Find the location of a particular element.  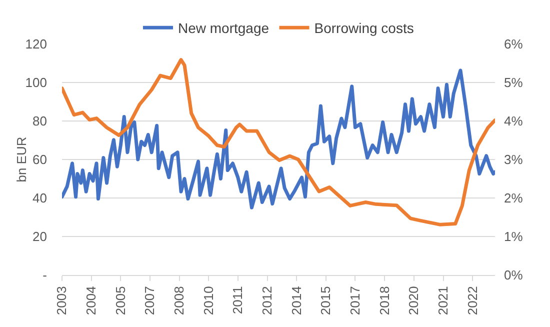

y2-tick-label: 3% is located at coordinates (514, 160).